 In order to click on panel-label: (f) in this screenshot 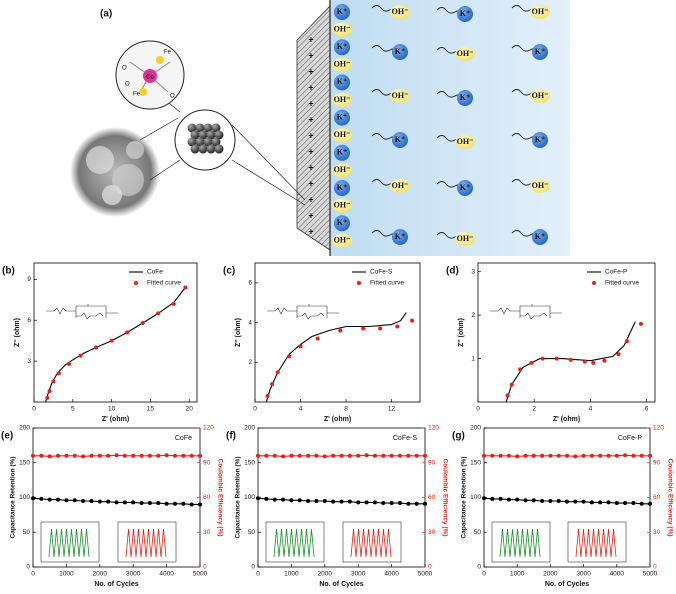, I will do `click(231, 436)`.